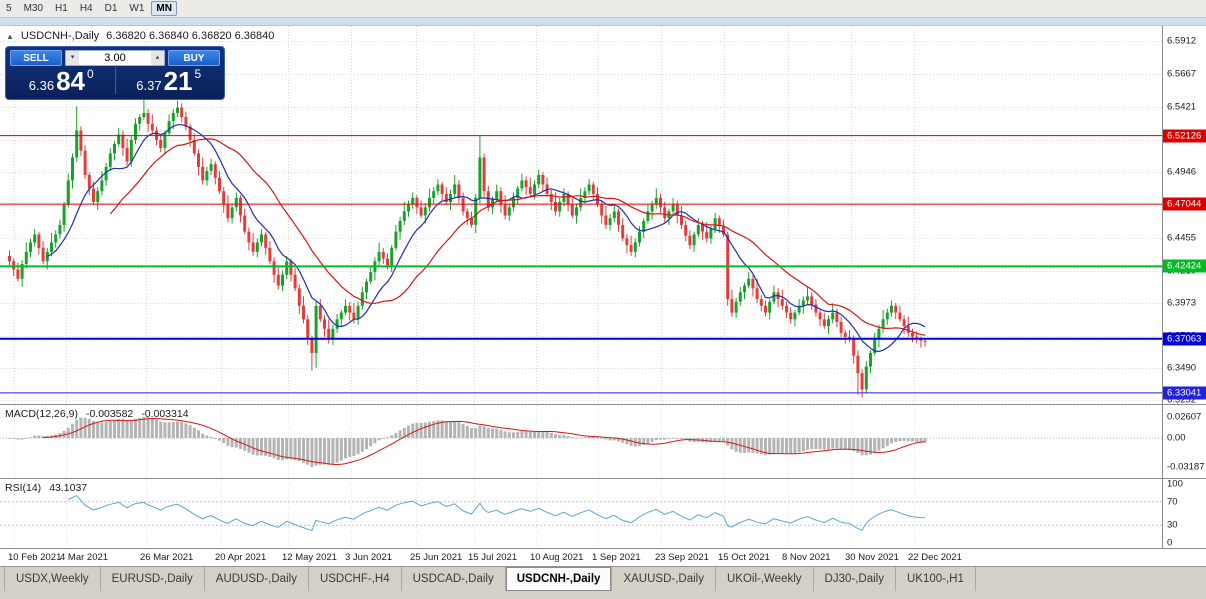 The image size is (1206, 599). What do you see at coordinates (369, 557) in the screenshot?
I see `date-label: 3 Jun 2021` at bounding box center [369, 557].